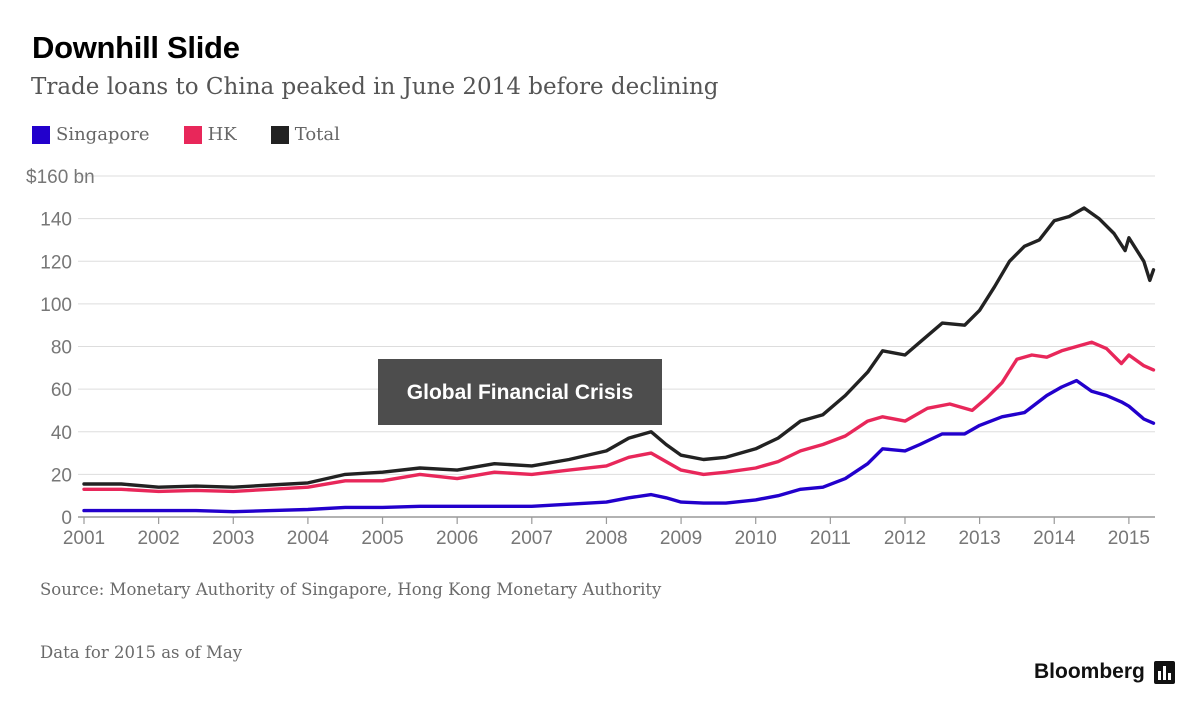  Describe the element at coordinates (136, 47) in the screenshot. I see `chart-title: Downhill Slide` at that location.